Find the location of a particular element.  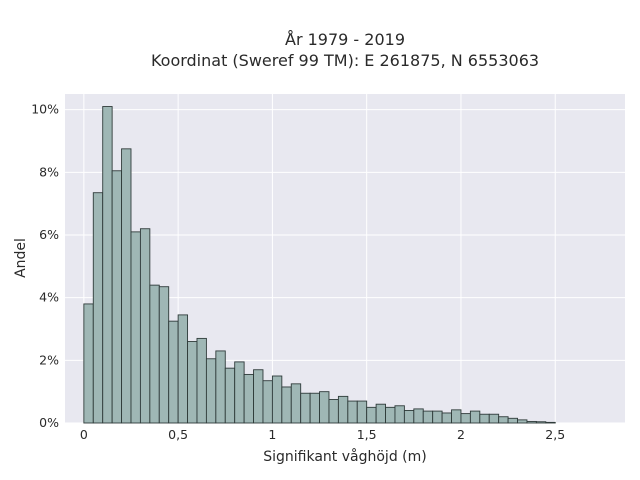

chart-title-line-1: År 1979 - 2019 is located at coordinates (345, 39).